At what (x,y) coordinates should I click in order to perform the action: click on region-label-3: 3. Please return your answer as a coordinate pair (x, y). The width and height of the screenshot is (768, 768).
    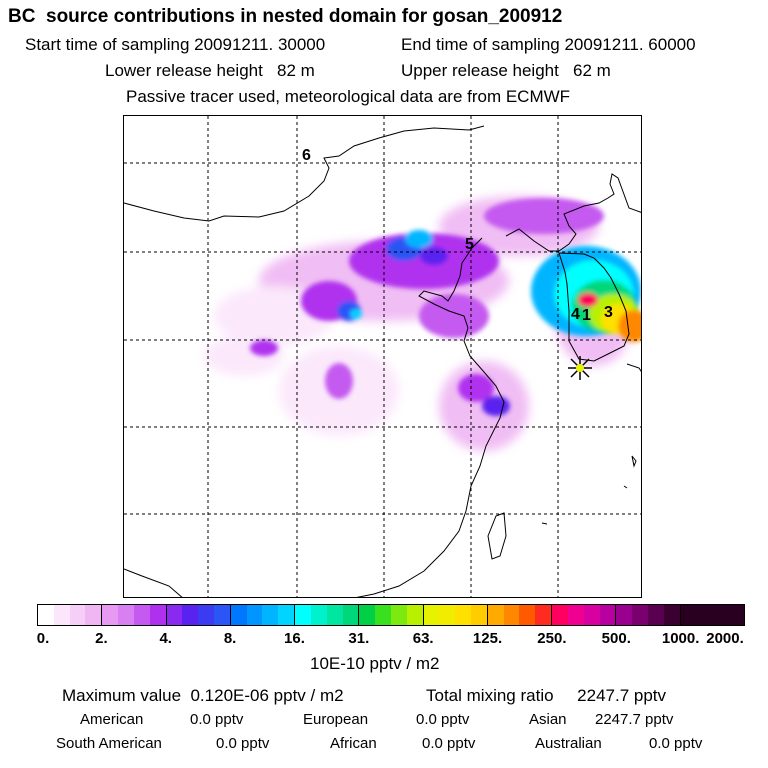
    Looking at the image, I should click on (608, 312).